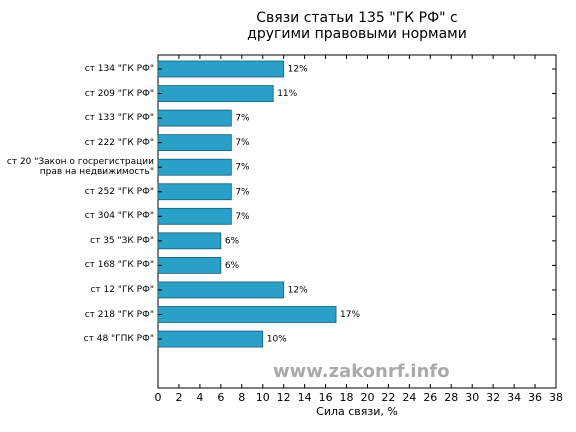  Describe the element at coordinates (287, 94) in the screenshot. I see `value-label: 11%` at that location.